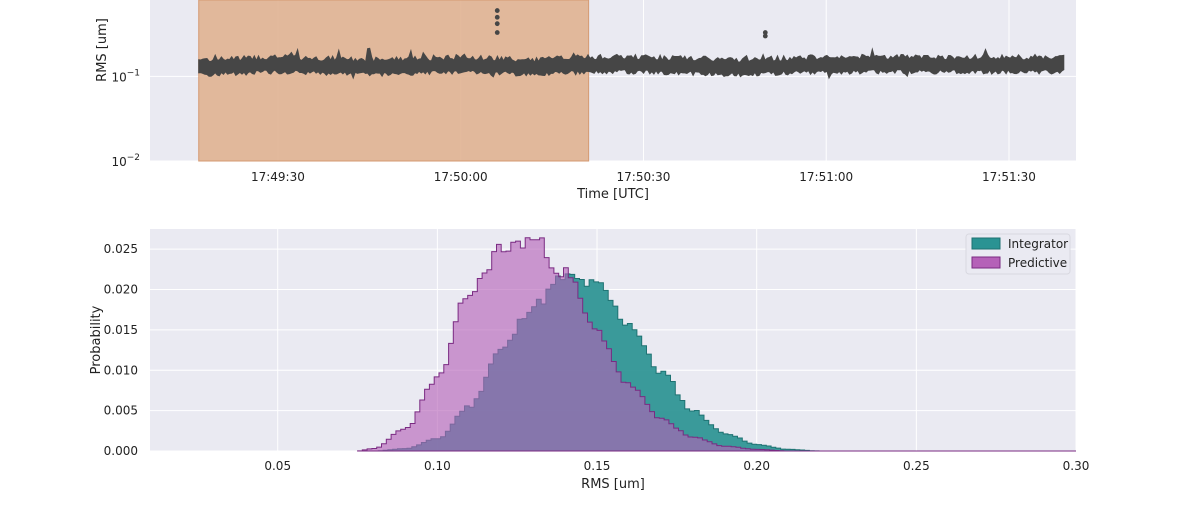 Image resolution: width=1196 pixels, height=524 pixels. I want to click on timeseries-x-label: Time [UTC], so click(612, 194).